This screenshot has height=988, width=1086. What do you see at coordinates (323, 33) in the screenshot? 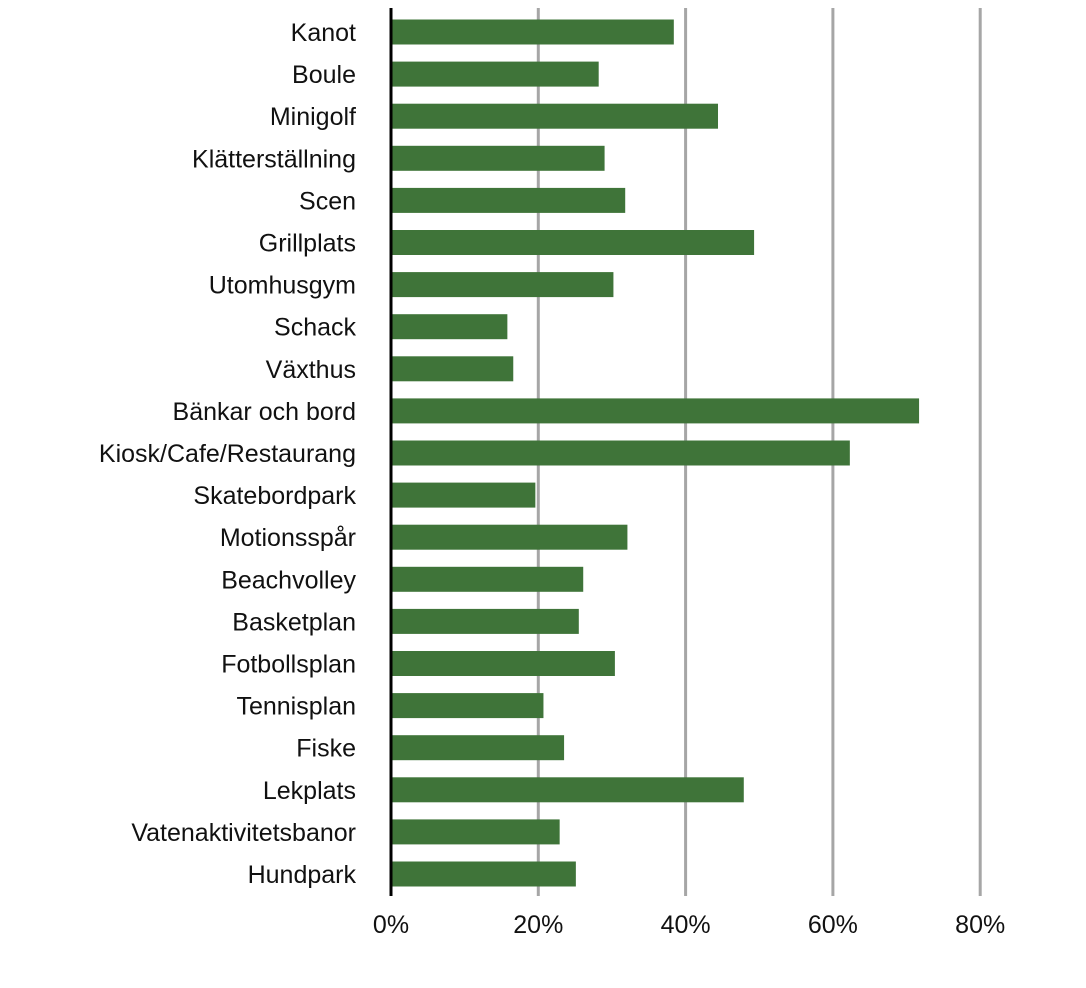
I see `category-label: Kanot` at bounding box center [323, 33].